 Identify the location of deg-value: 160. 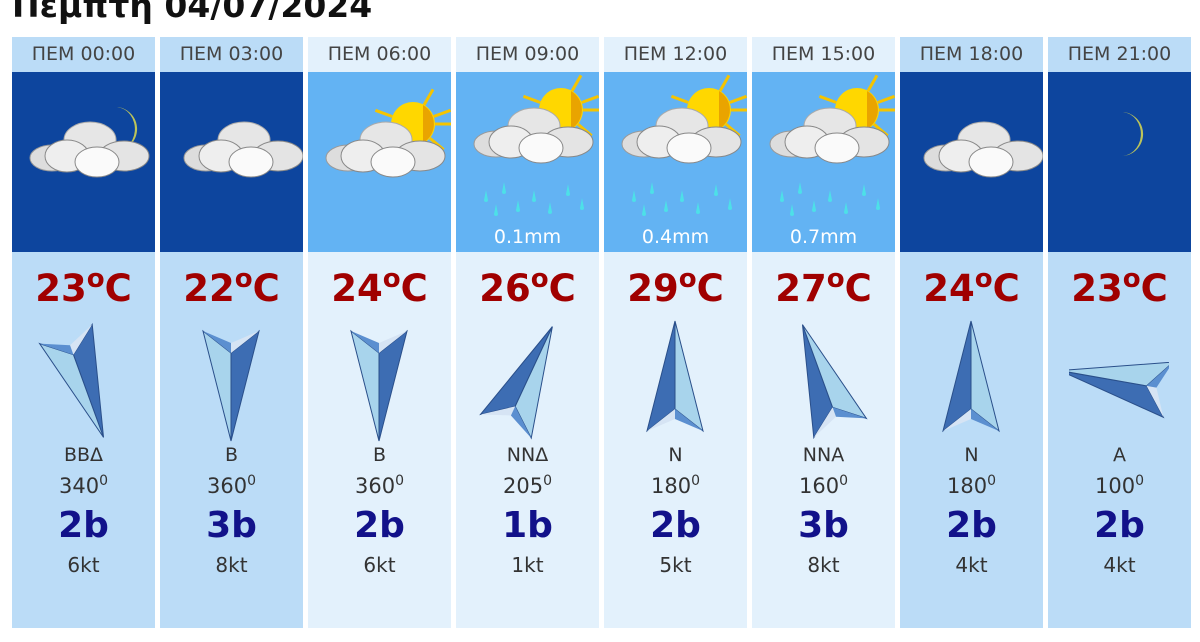
(819, 486).